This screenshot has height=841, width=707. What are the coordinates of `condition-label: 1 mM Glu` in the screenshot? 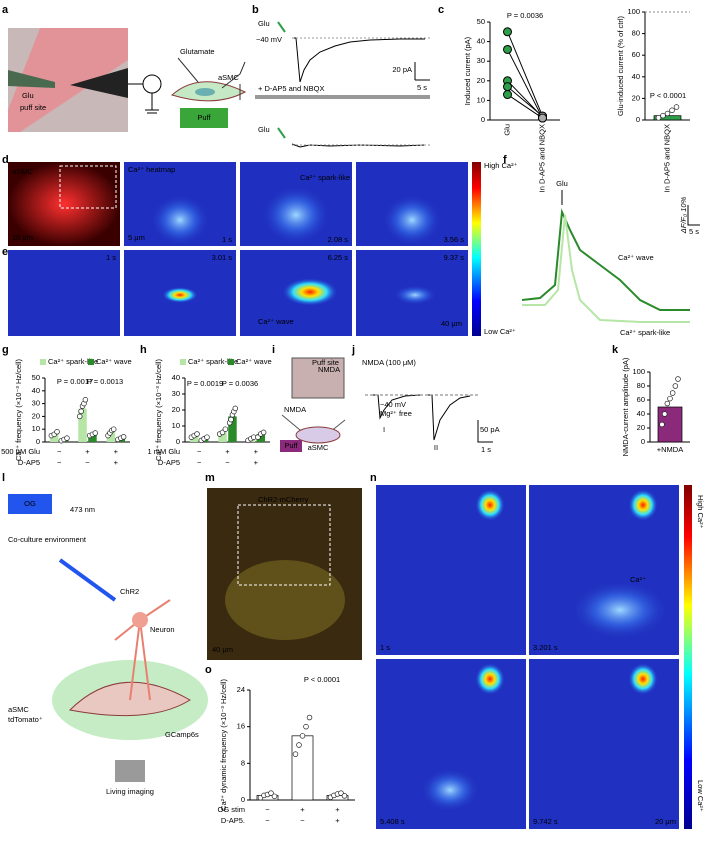 It's located at (163, 451).